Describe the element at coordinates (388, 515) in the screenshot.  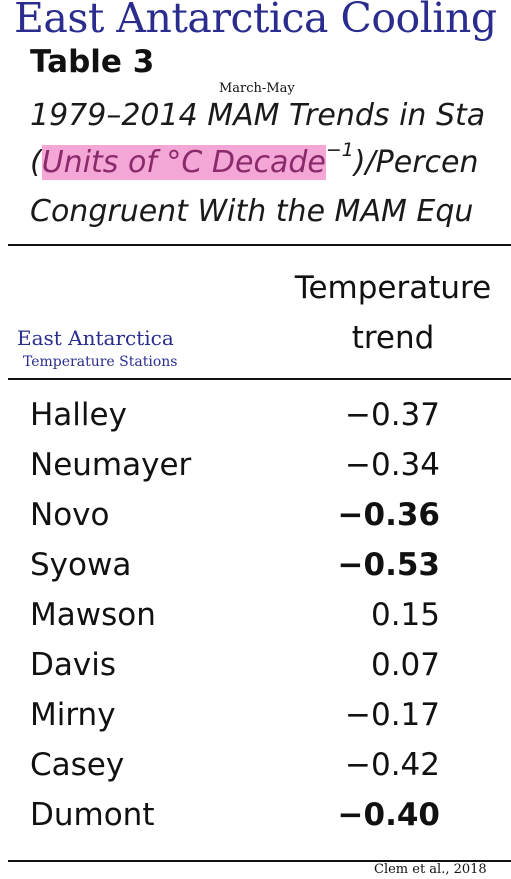
I see `trend-value: −0.36` at that location.